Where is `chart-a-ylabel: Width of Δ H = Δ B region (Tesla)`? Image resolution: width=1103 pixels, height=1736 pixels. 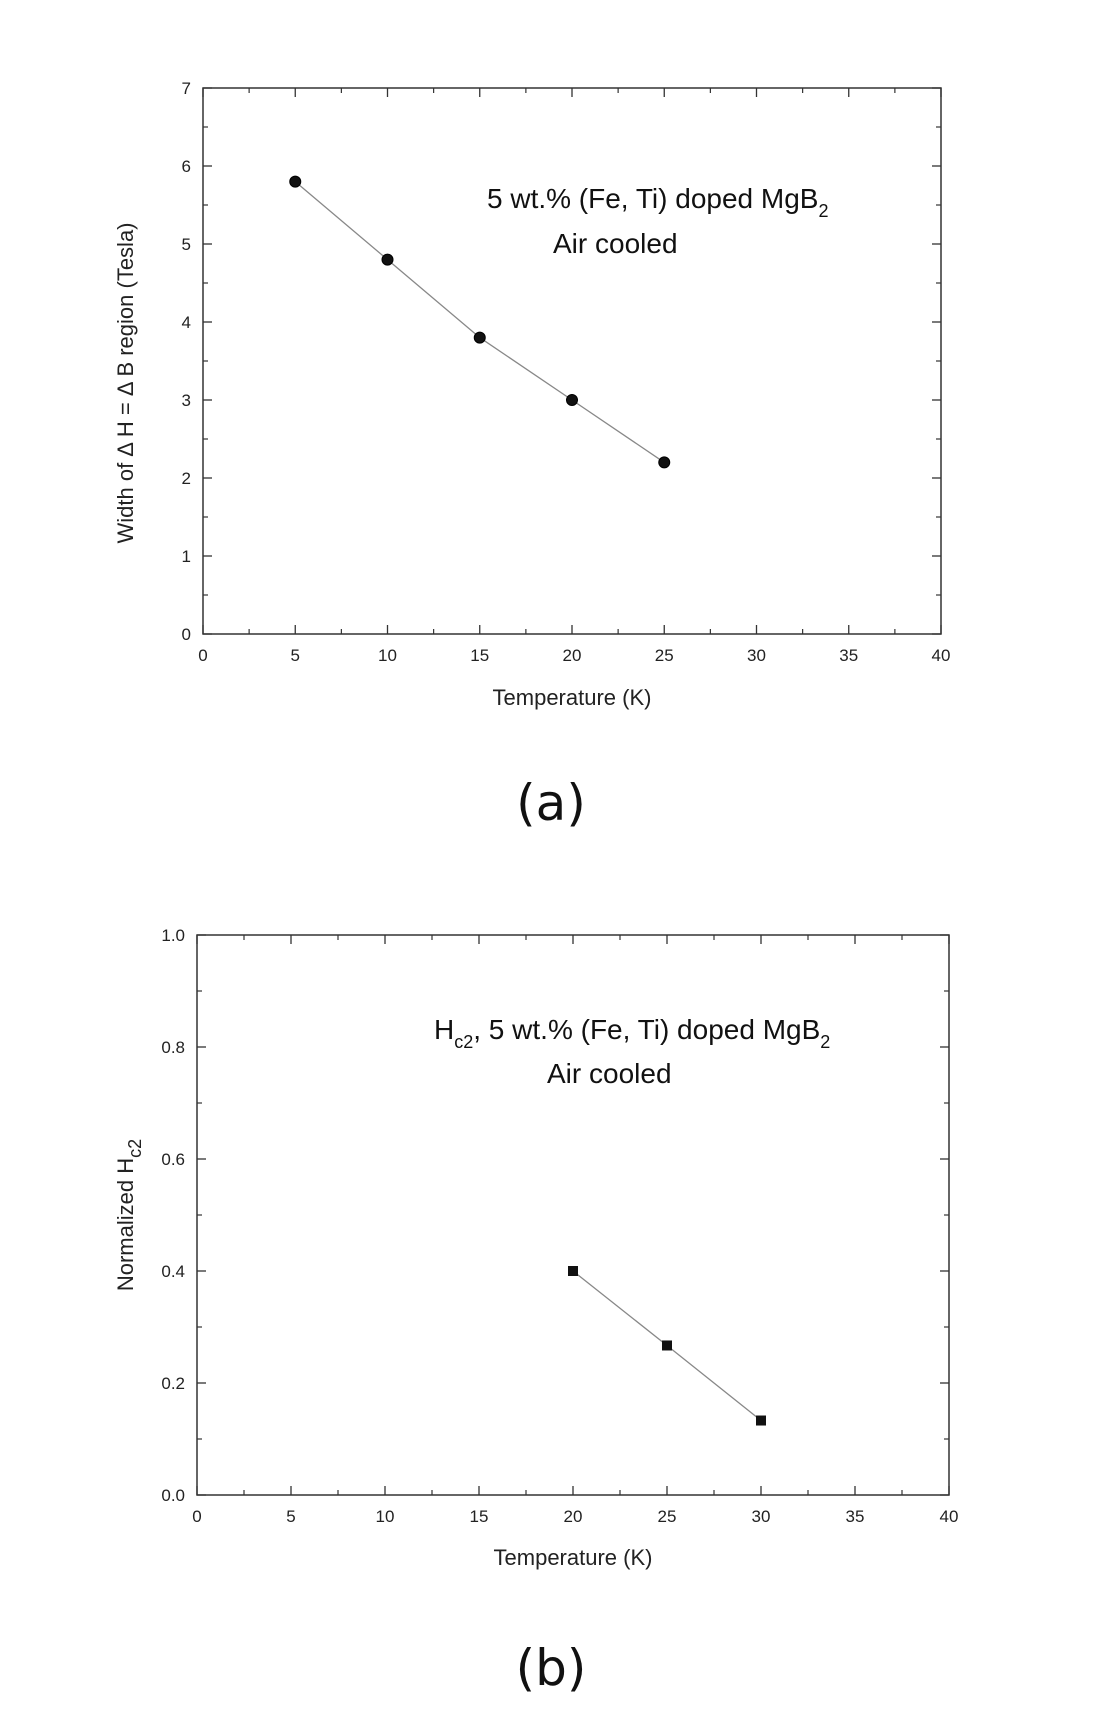
chart-a-ylabel: Width of Δ H = Δ B region (Tesla) is located at coordinates (125, 382).